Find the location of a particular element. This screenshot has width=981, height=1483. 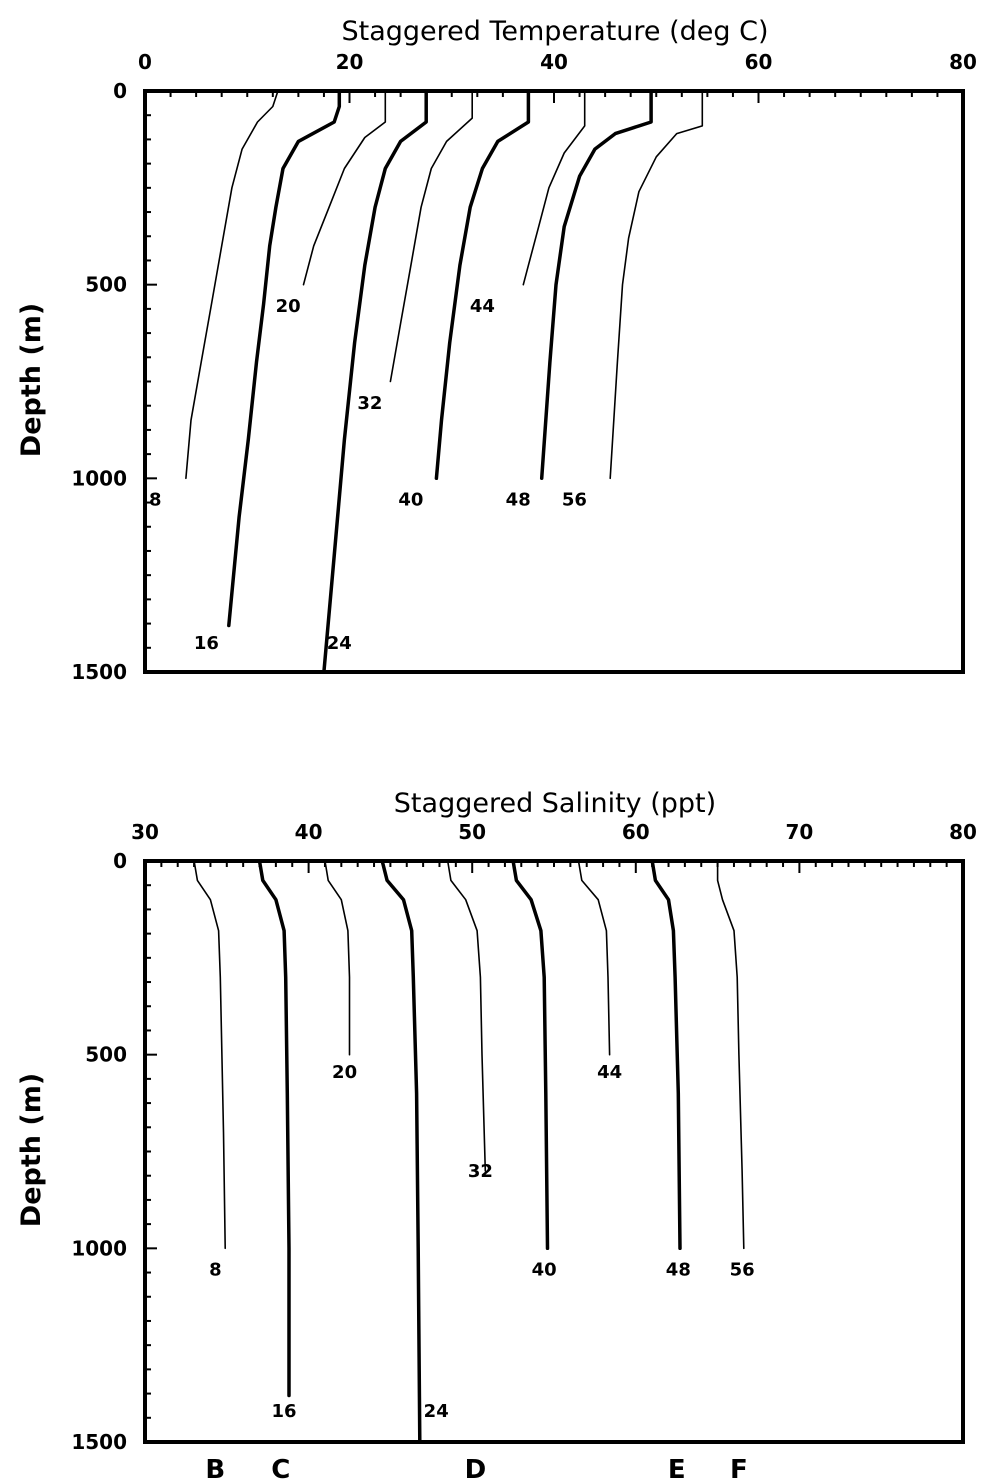

salinity-title: Staggered Salinity (ppt) is located at coordinates (555, 803).